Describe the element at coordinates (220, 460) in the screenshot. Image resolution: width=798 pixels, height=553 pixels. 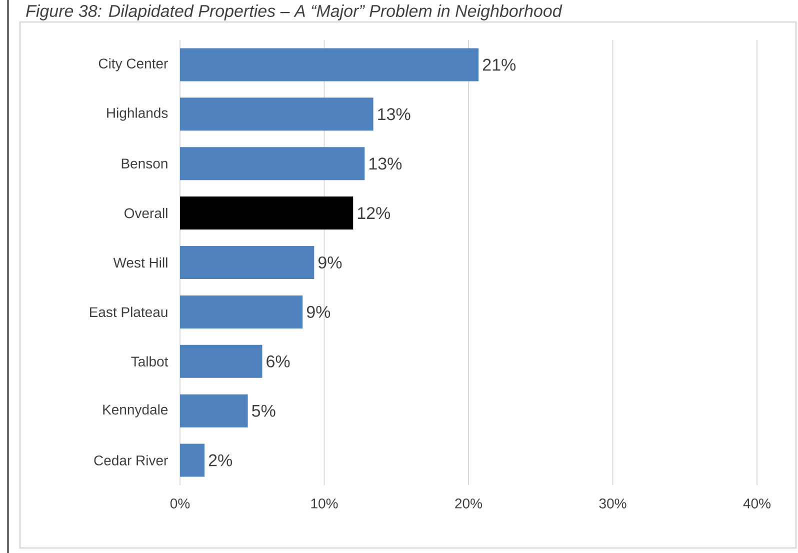
I see `data-label: 2%` at that location.